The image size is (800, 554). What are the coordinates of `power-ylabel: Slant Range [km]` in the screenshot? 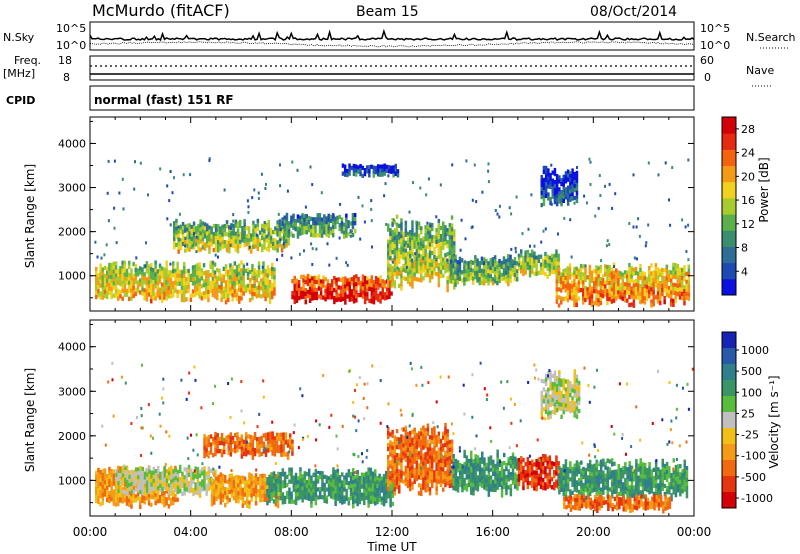 It's located at (30, 216).